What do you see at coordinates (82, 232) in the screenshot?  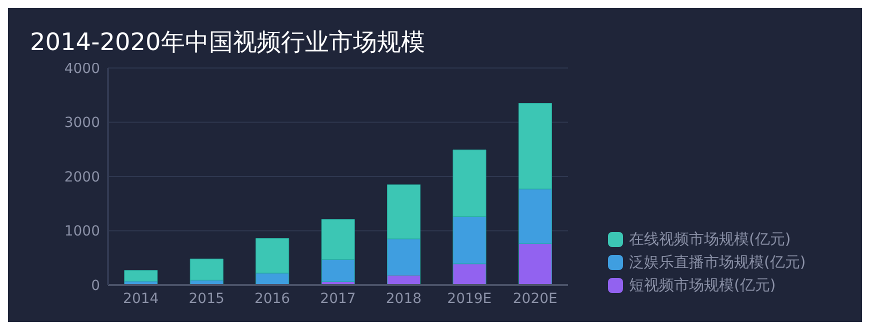 I see `y-tick-label: 1000` at bounding box center [82, 232].